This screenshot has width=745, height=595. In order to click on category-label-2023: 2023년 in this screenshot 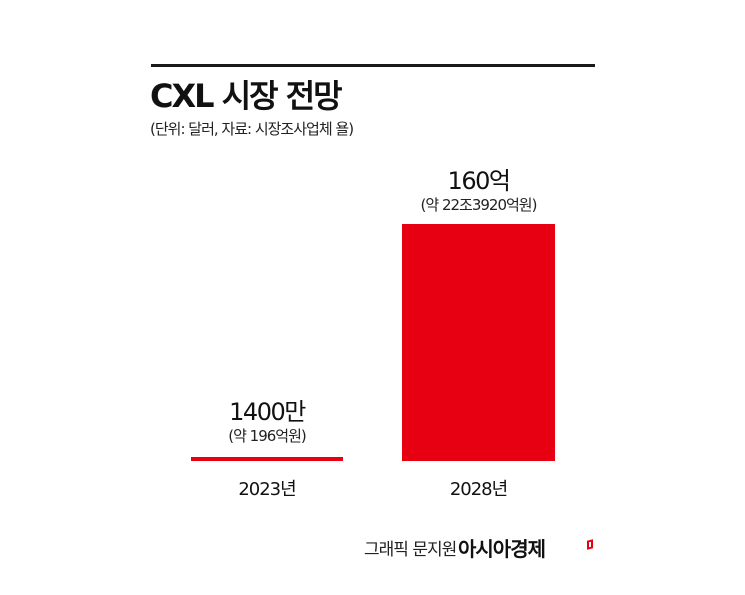, I will do `click(267, 489)`.